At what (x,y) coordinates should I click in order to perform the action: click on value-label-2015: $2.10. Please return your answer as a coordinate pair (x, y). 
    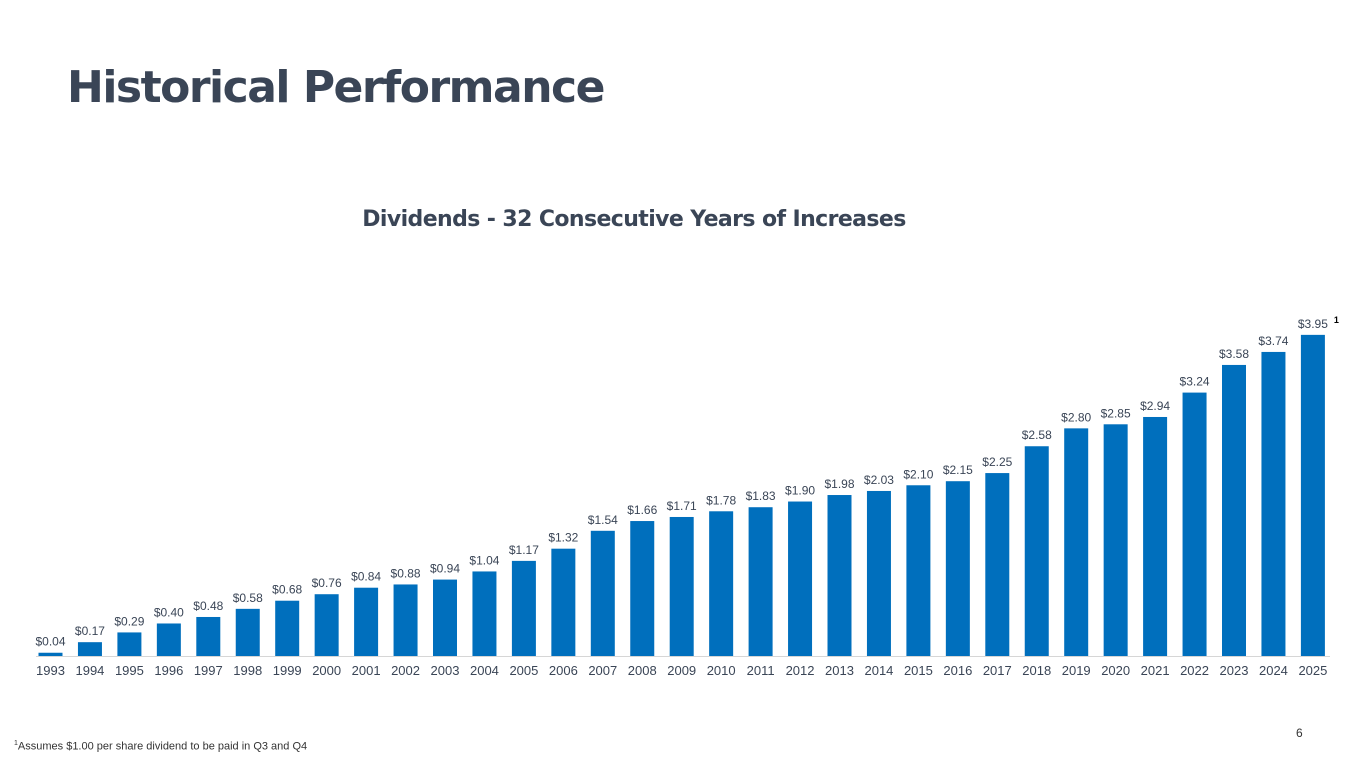
    Looking at the image, I should click on (918, 474).